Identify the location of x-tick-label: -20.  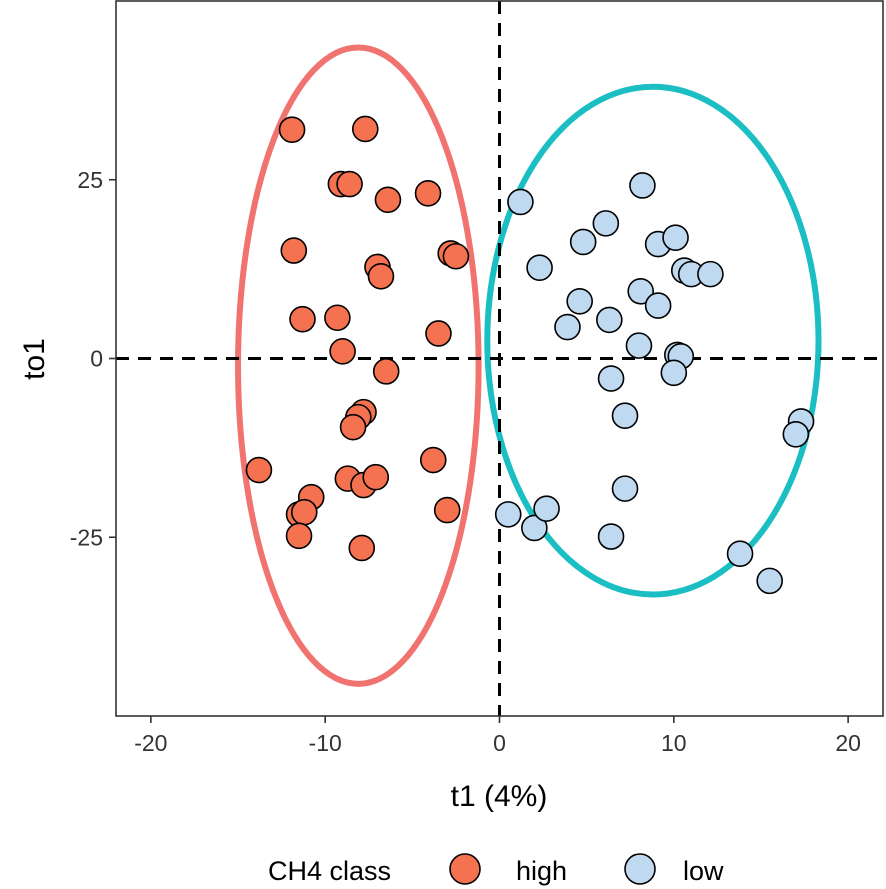
(150, 743).